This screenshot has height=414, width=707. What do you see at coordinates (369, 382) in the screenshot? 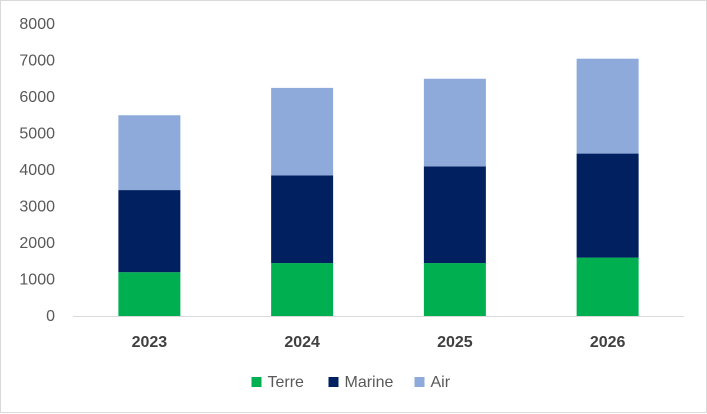
I see `legend-label-marine: Marine` at bounding box center [369, 382].